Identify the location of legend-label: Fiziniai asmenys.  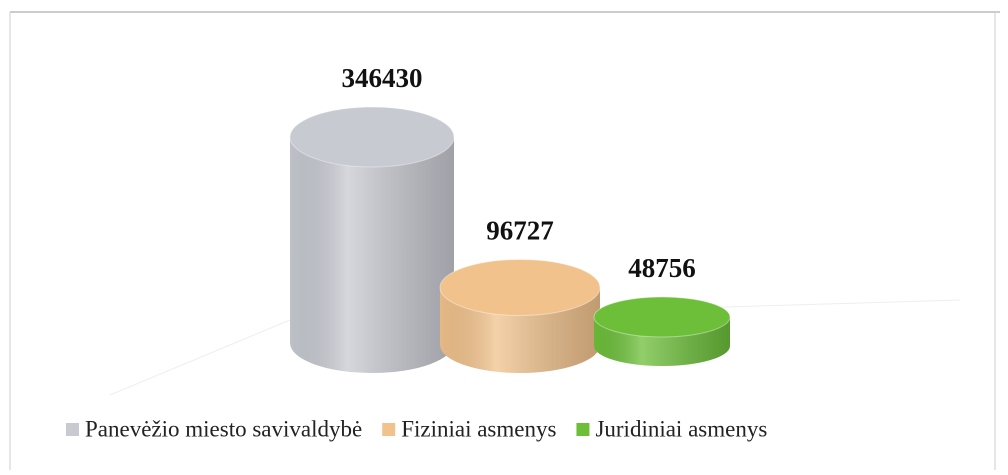
(478, 428).